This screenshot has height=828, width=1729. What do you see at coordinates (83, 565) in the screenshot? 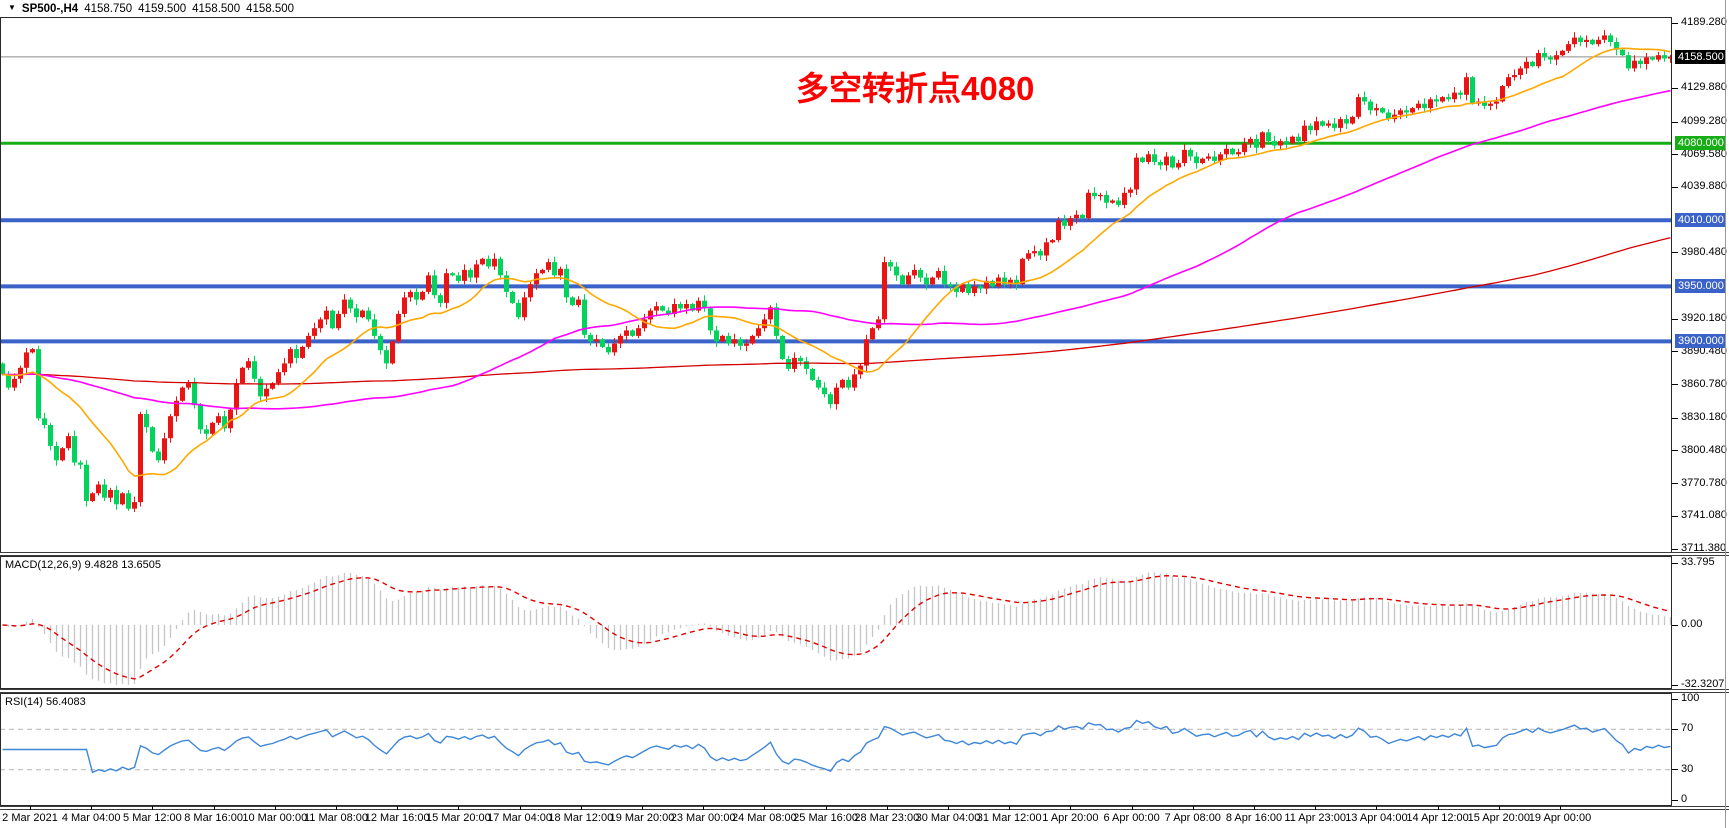
I see `macd-label: MACD(12,26,9) 9.4828 13.6505` at bounding box center [83, 565].